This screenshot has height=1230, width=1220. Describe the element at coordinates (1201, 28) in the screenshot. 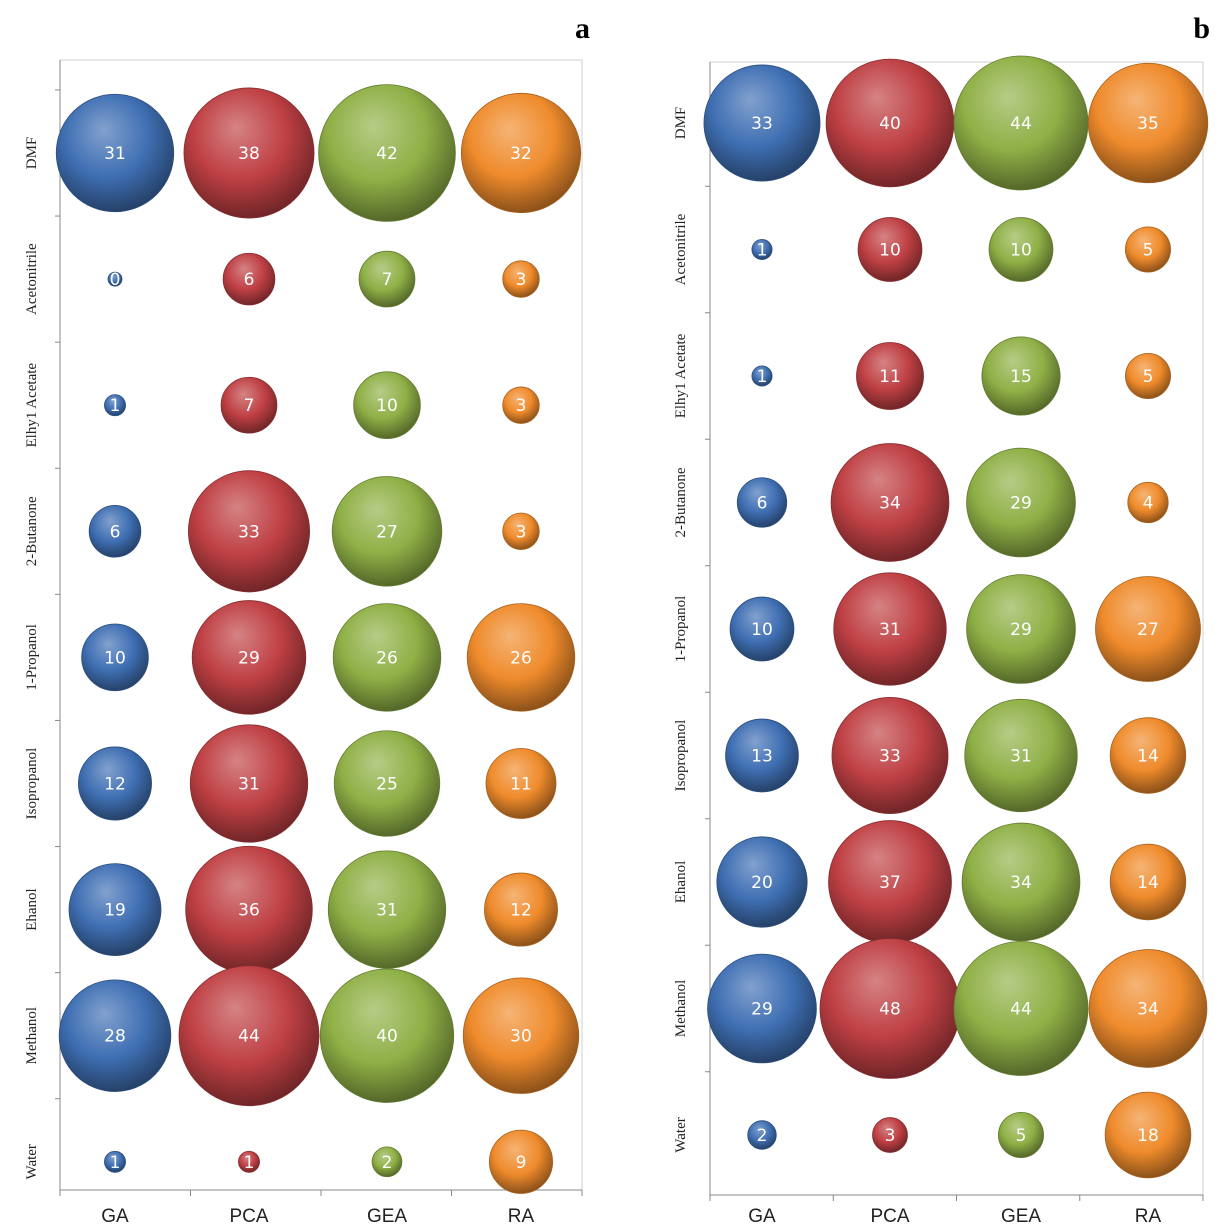

I see `panel-label: b` at that location.